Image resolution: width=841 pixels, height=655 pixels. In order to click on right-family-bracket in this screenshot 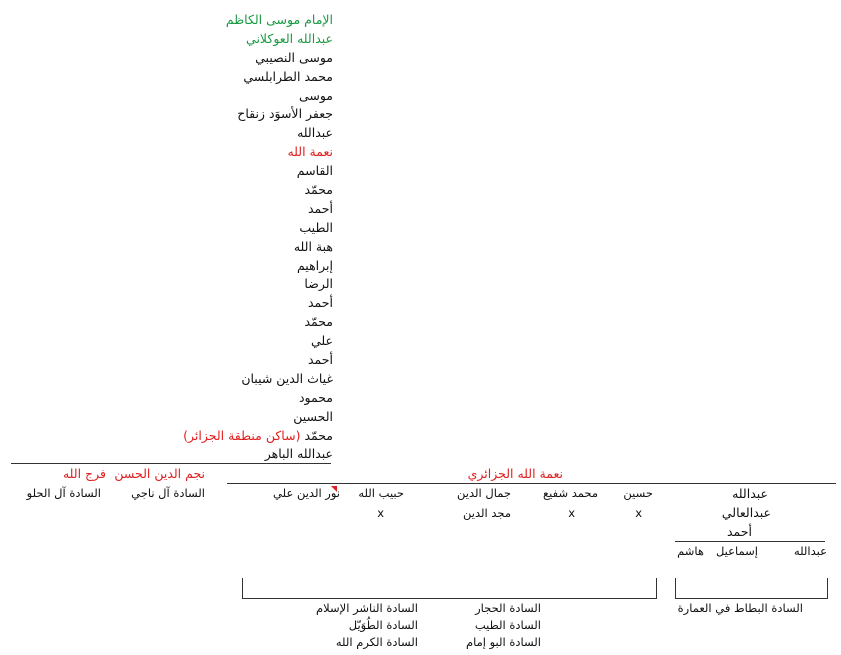, I will do `click(751, 588)`.